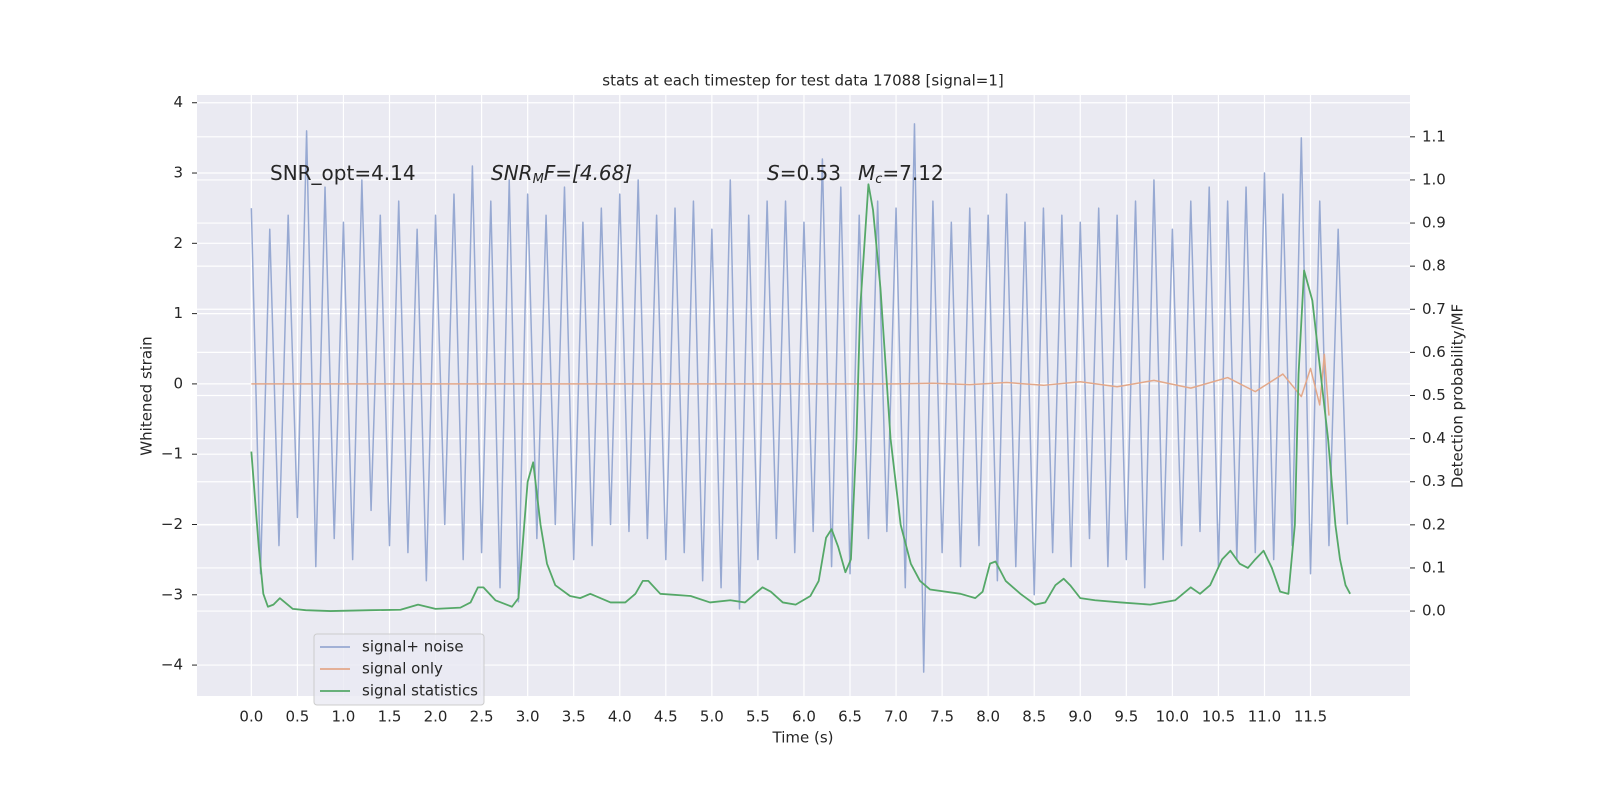 The width and height of the screenshot is (1600, 800). What do you see at coordinates (588, 173) in the screenshot?
I see `annotation-text: F=[4.68]` at bounding box center [588, 173].